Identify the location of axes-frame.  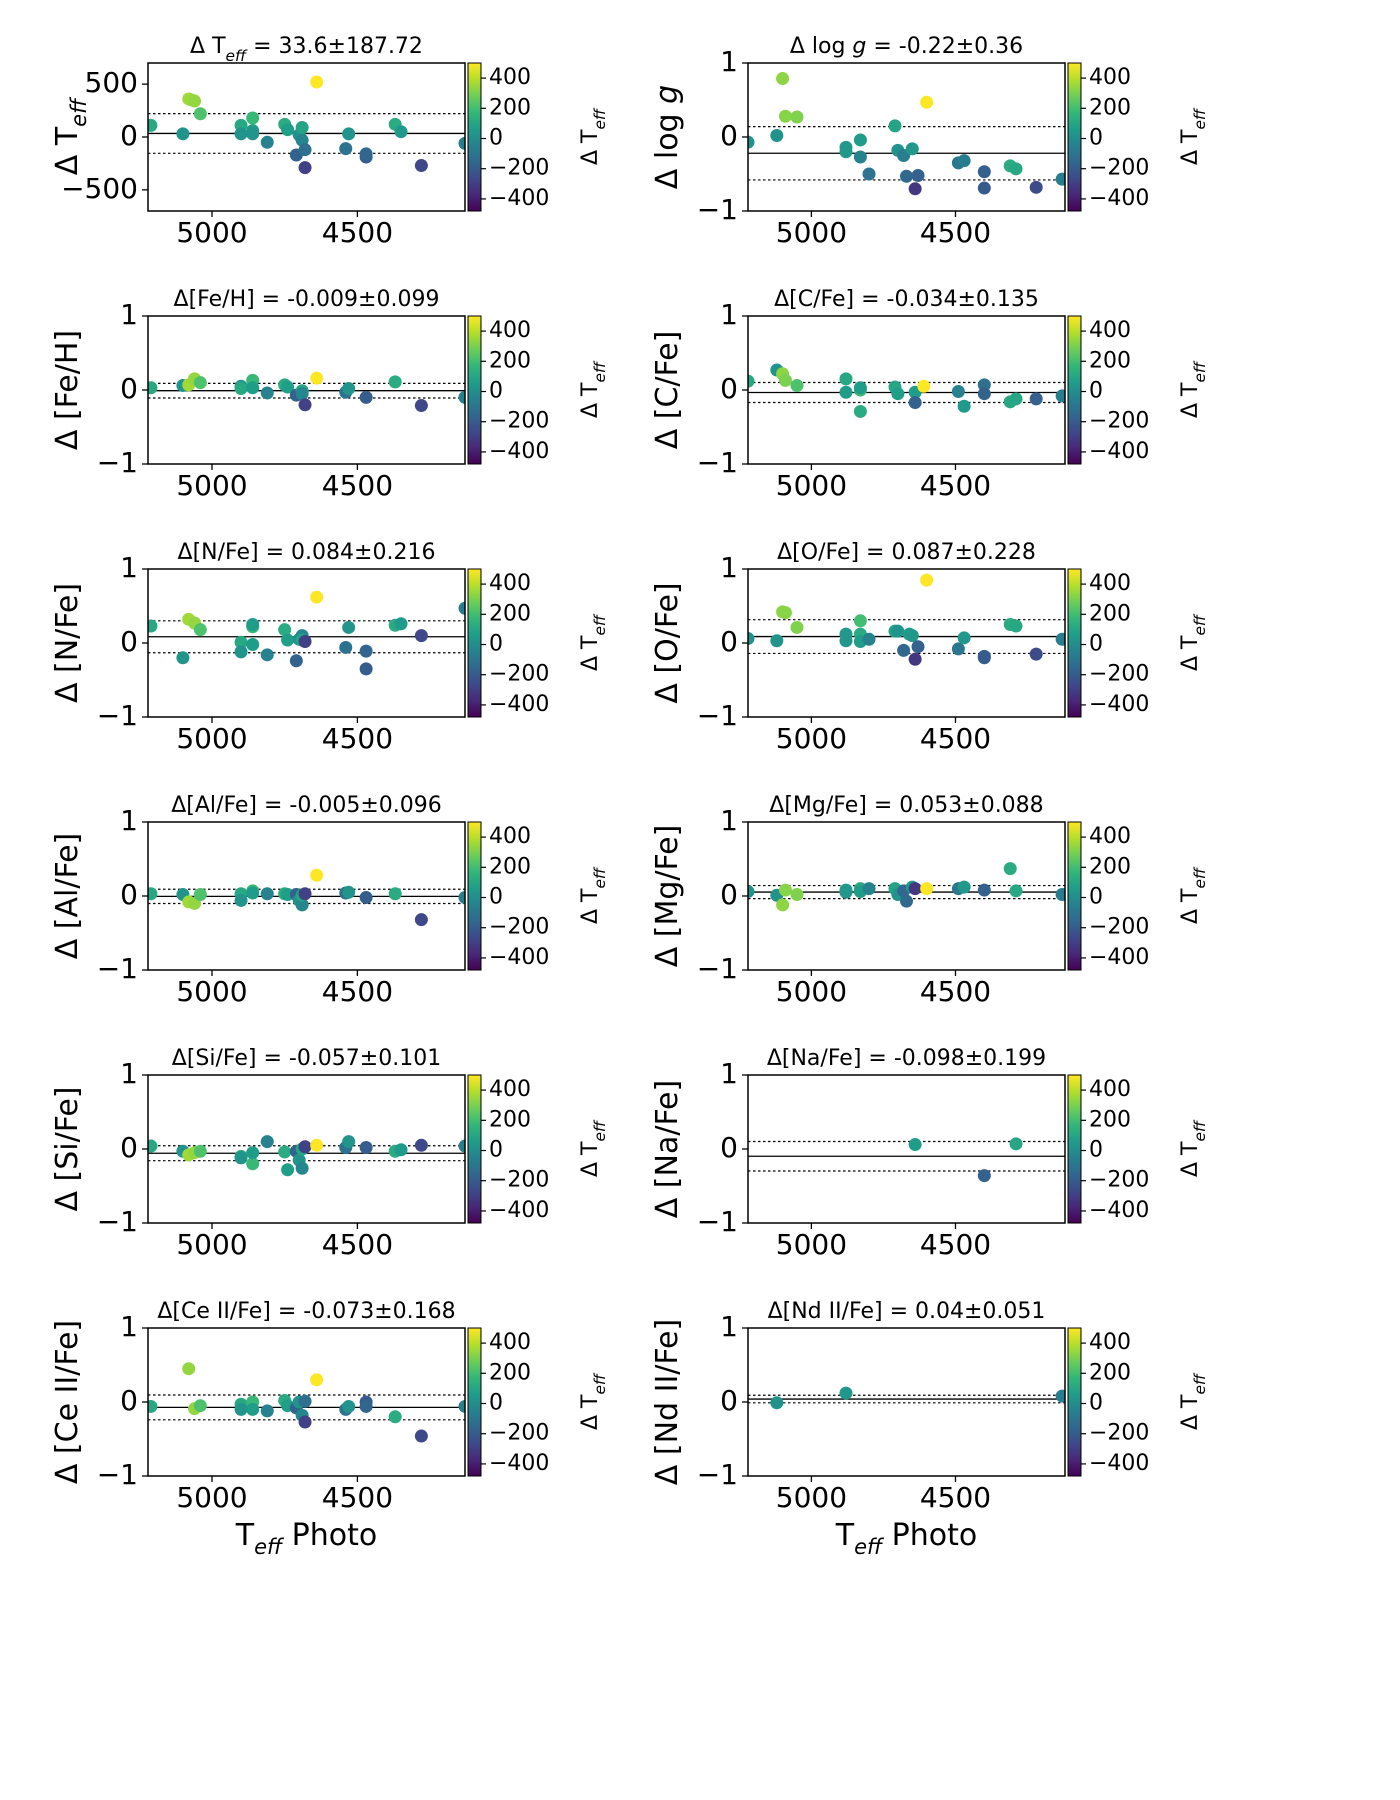
(906, 643).